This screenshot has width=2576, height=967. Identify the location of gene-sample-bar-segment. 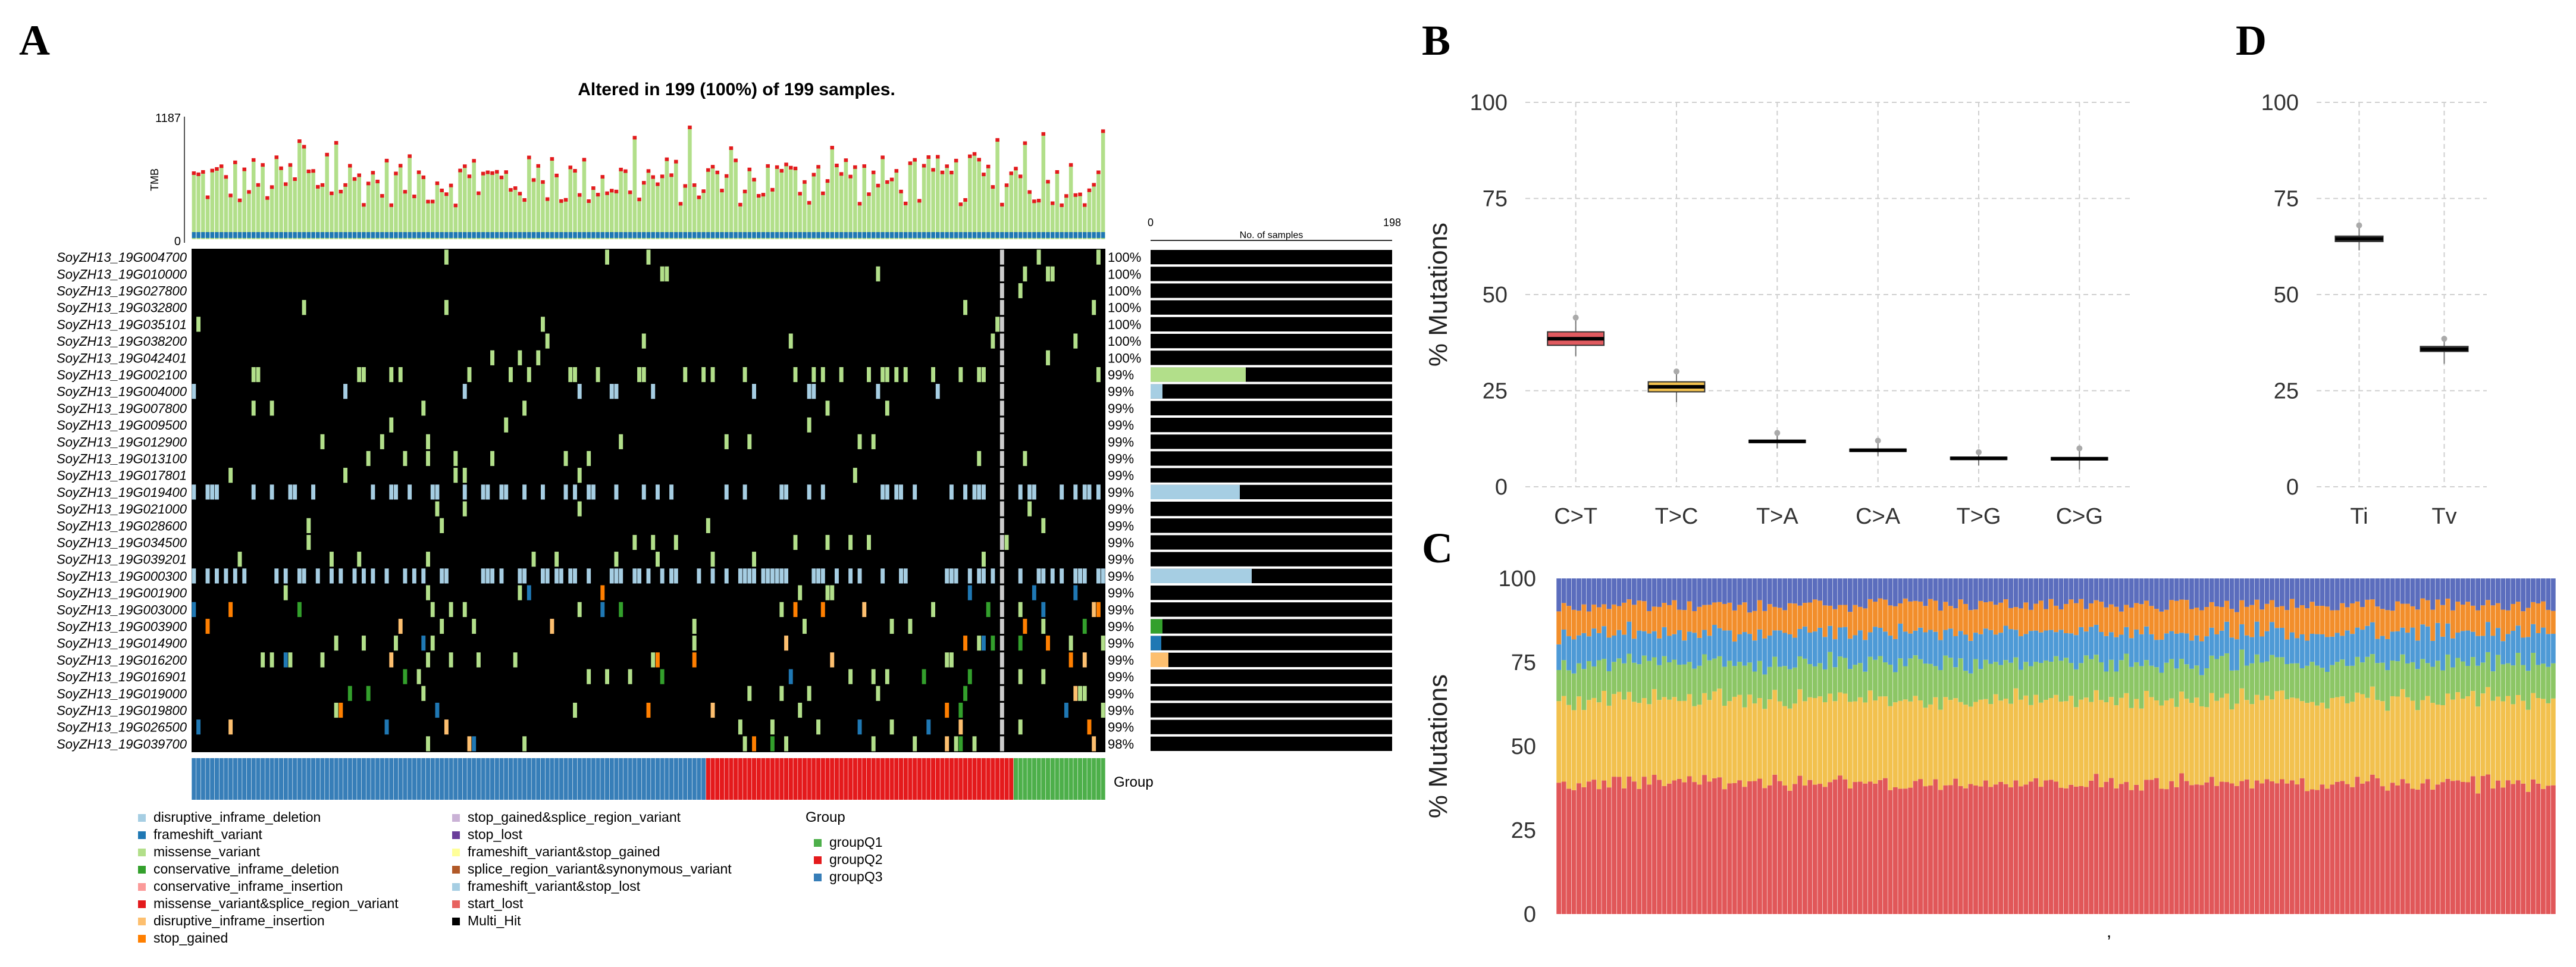
(1156, 391).